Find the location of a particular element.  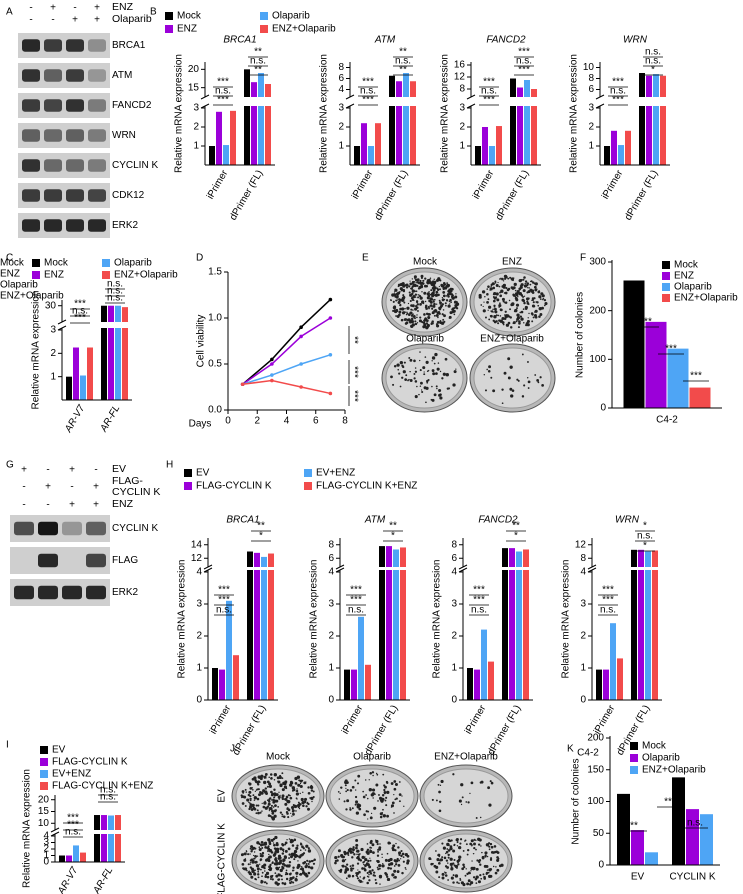

x-tick-label: dPrimer (FL) is located at coordinates (392, 195).